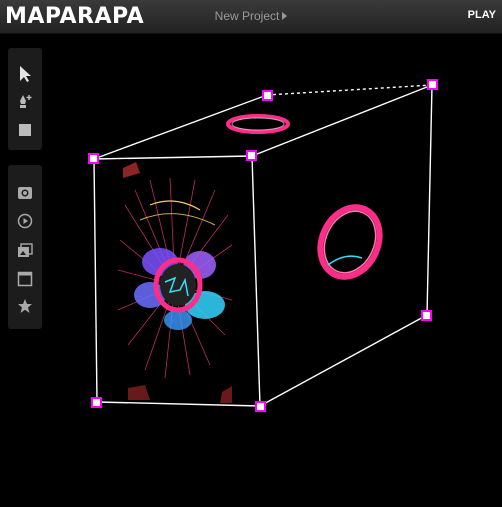  Describe the element at coordinates (75, 16) in the screenshot. I see `app-title: MAPARAPA` at that location.